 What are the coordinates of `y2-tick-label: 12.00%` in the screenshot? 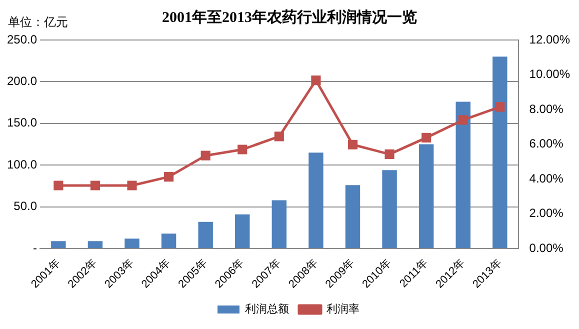 It's located at (549, 39).